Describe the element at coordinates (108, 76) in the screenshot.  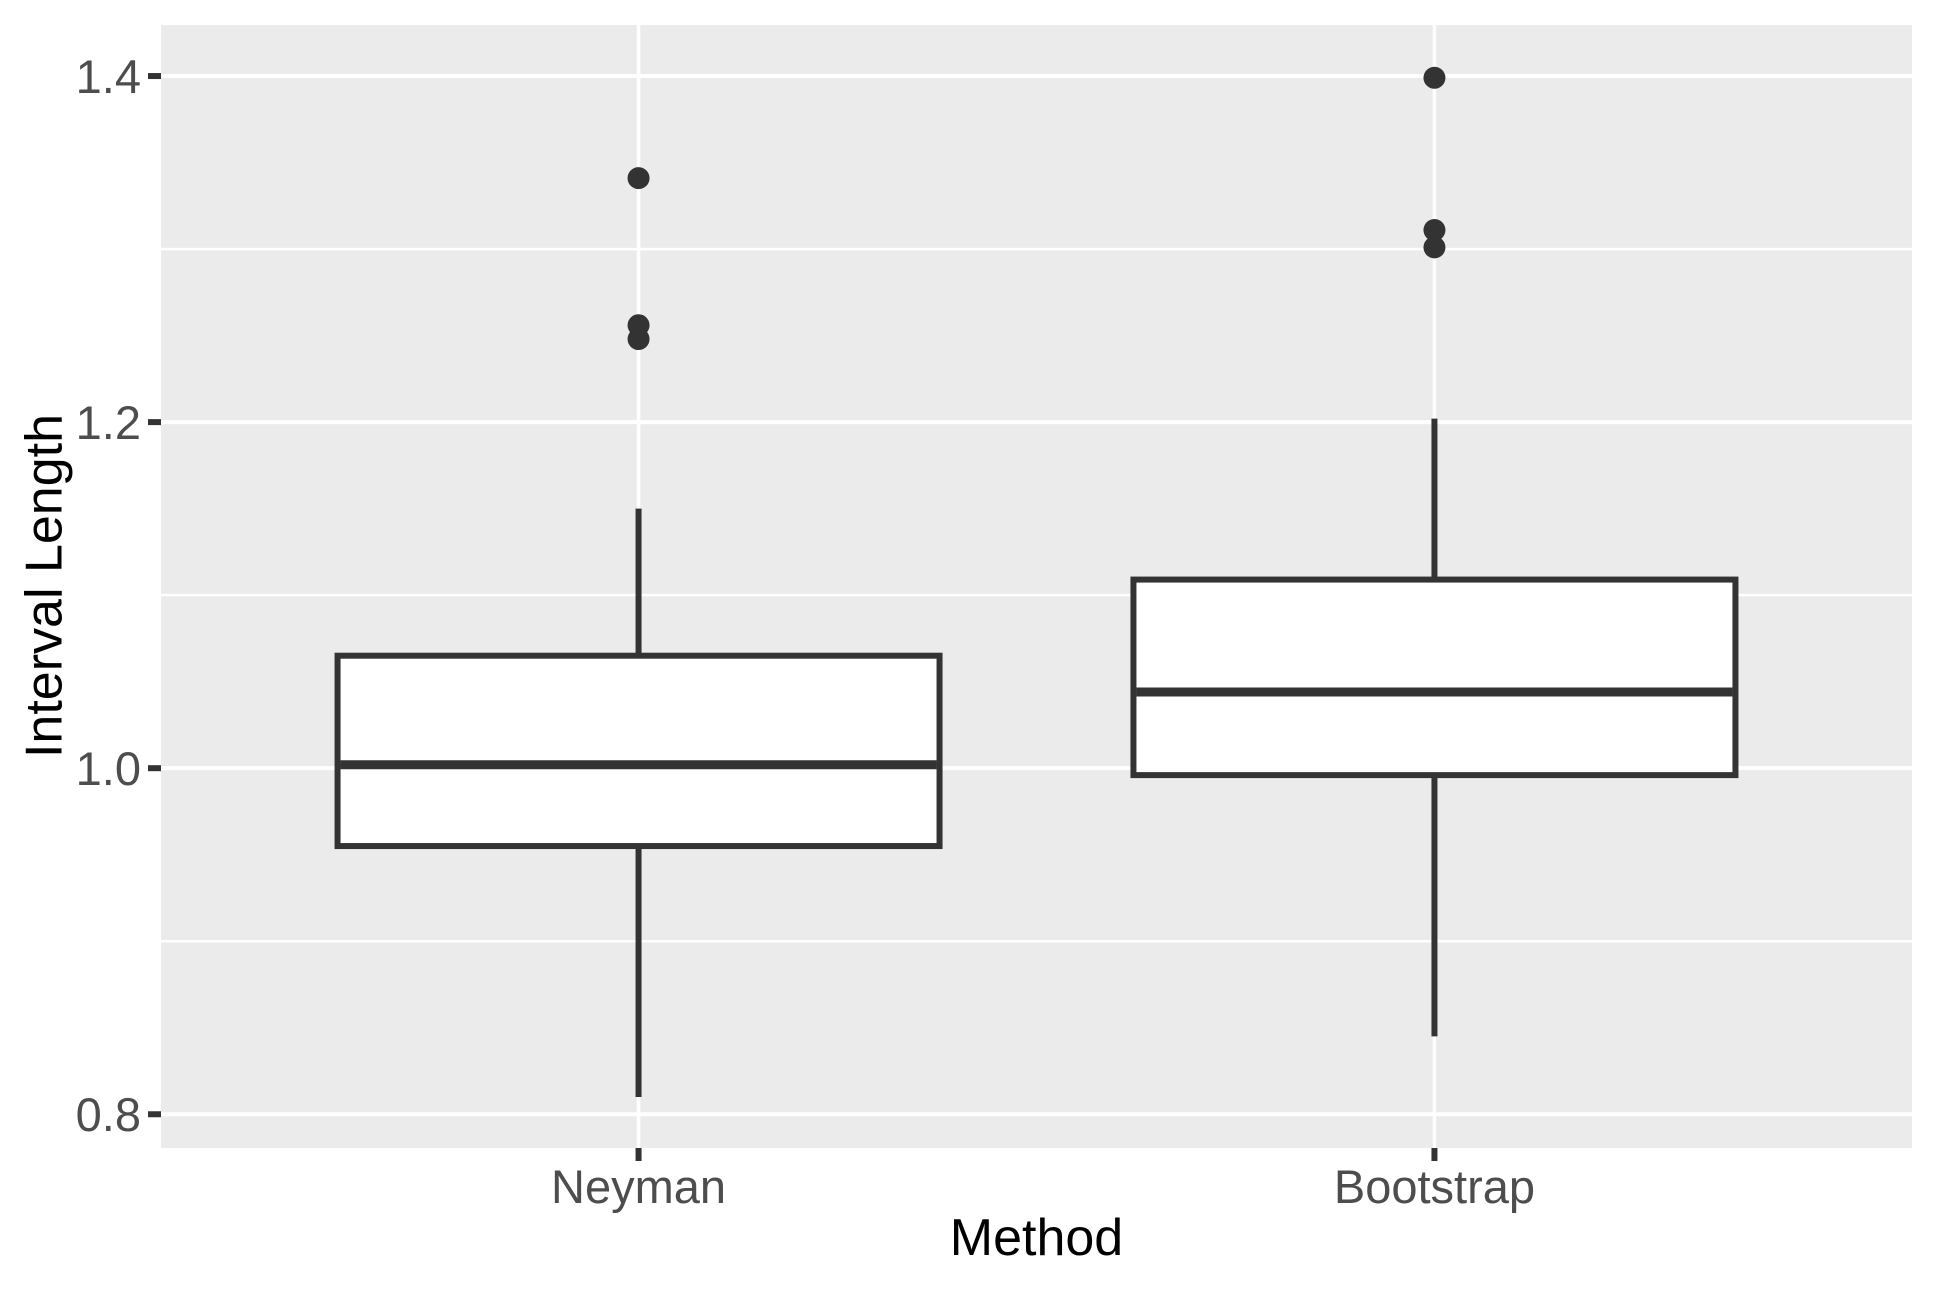
I see `y-tick-label-1-4: 1.4` at that location.